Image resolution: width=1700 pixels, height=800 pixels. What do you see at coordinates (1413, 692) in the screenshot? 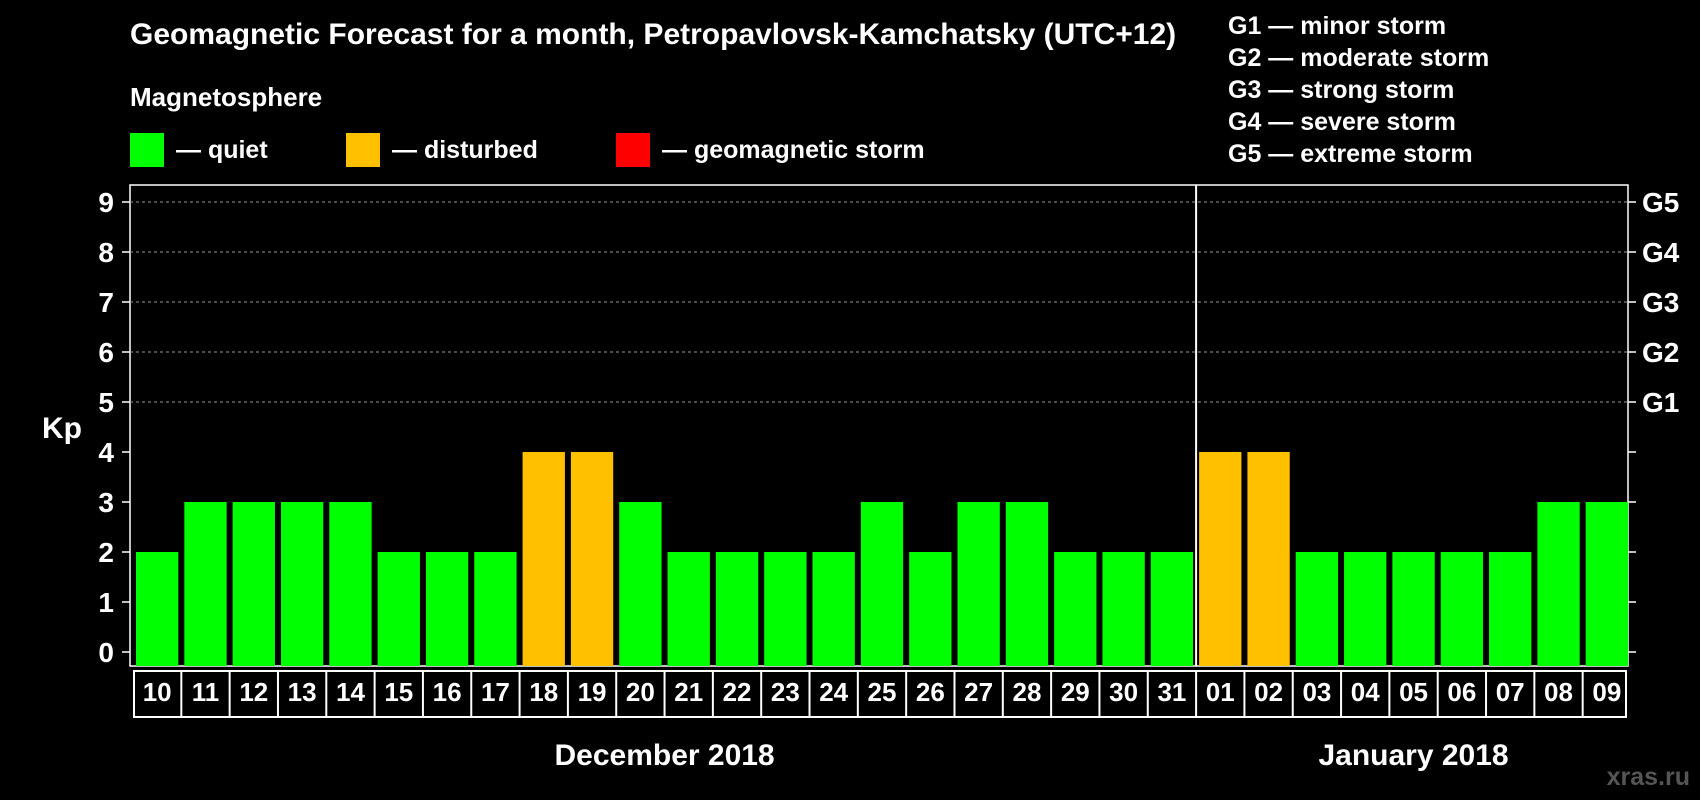
I see `day-label: 05` at bounding box center [1413, 692].